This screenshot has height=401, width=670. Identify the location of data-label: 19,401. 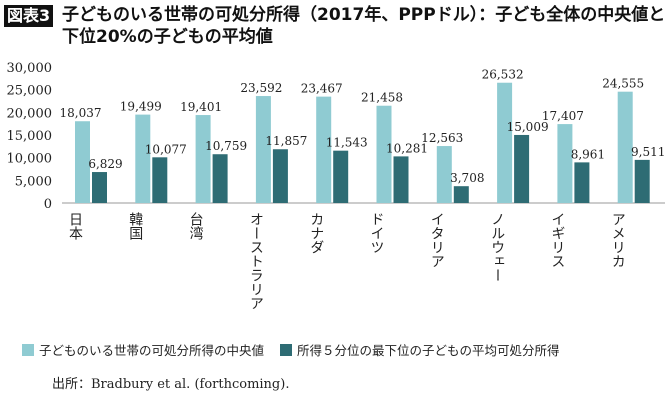
(201, 107).